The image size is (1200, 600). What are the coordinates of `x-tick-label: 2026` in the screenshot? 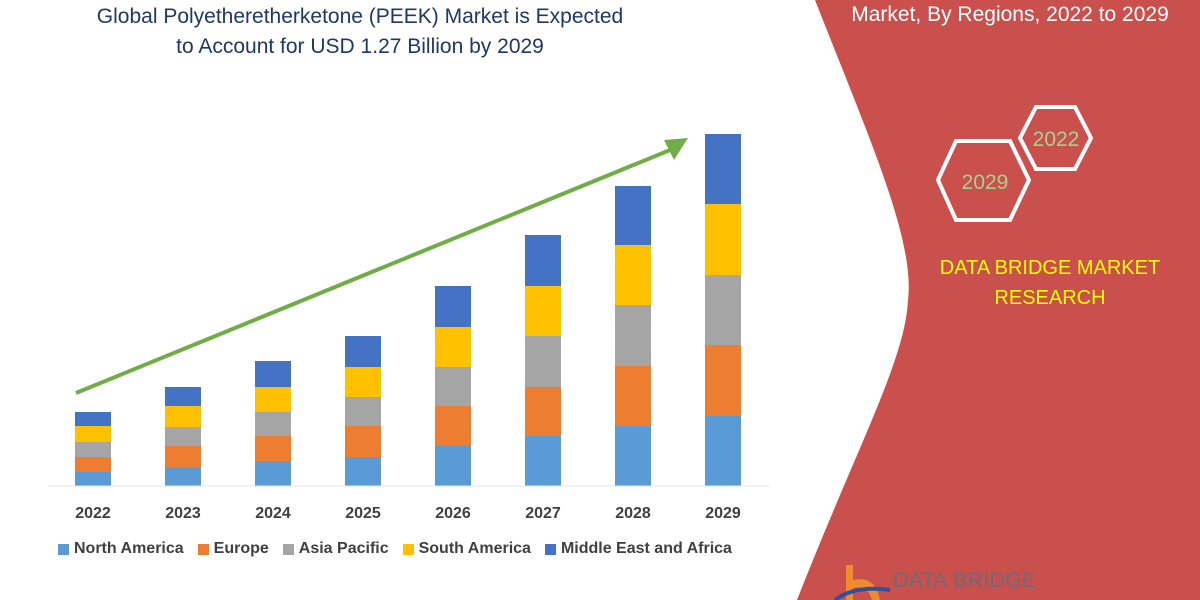 It's located at (453, 513).